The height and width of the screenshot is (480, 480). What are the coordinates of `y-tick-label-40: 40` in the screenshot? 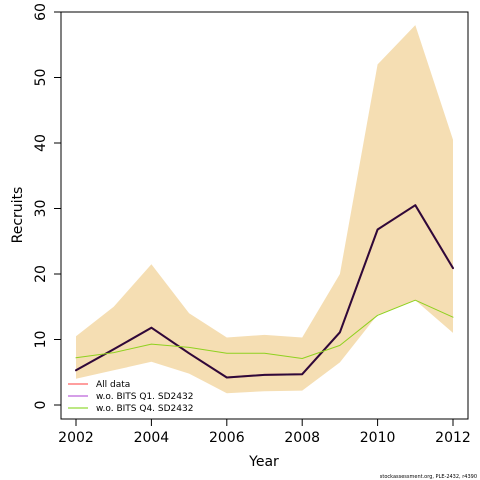 It's located at (41, 143).